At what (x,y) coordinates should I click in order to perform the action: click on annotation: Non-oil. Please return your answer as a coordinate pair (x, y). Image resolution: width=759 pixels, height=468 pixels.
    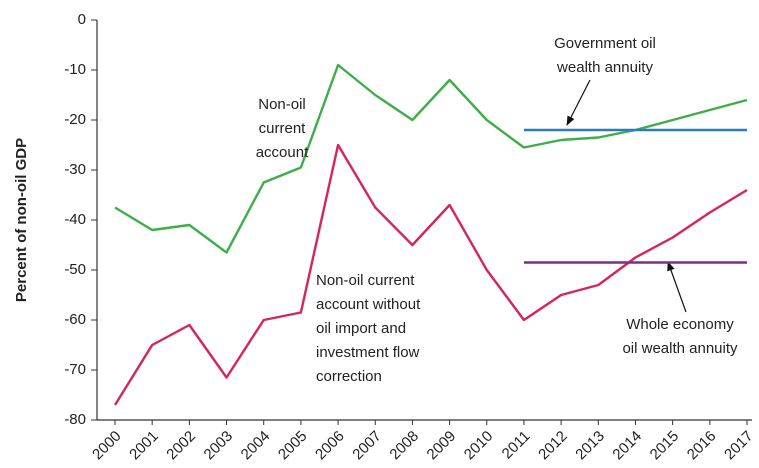
    Looking at the image, I should click on (282, 104).